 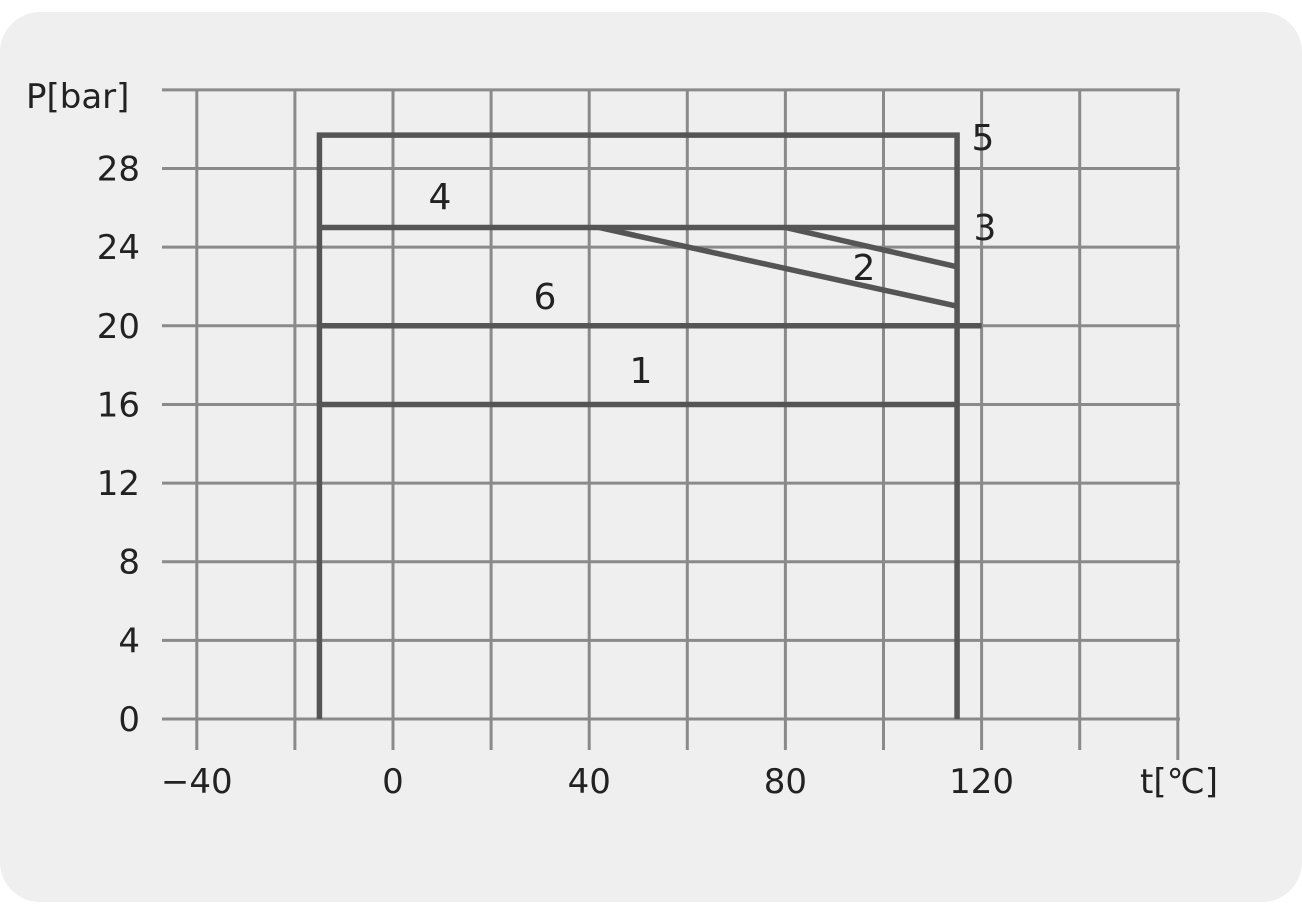 I want to click on annotation-4: 4, so click(x=440, y=197).